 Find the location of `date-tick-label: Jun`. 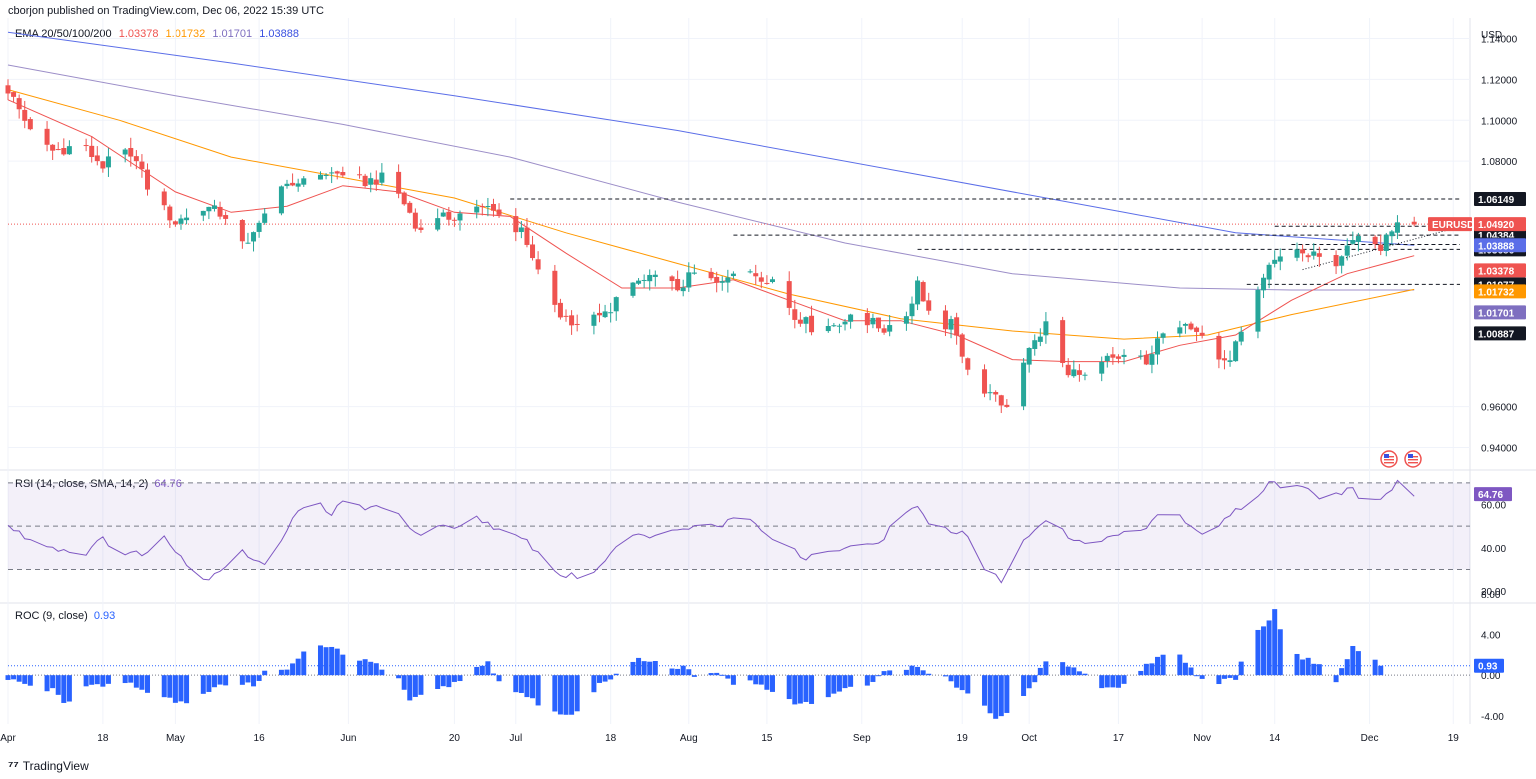

date-tick-label: Jun is located at coordinates (348, 738).